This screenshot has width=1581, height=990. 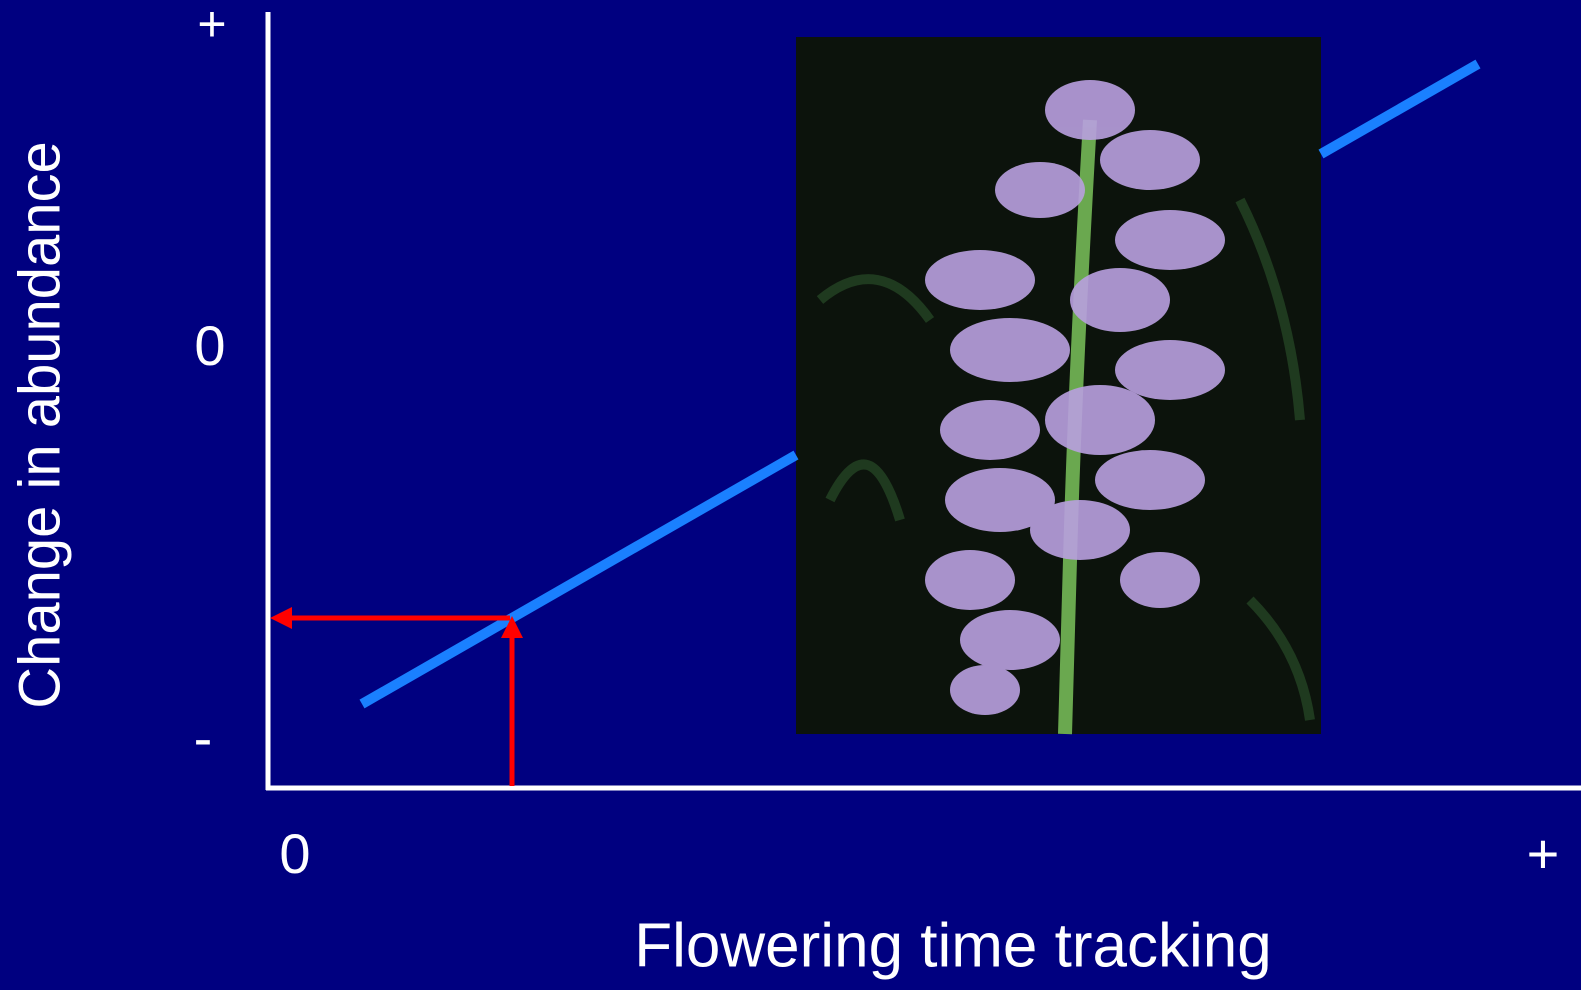 What do you see at coordinates (1075, 397) in the screenshot?
I see `photo-flowers` at bounding box center [1075, 397].